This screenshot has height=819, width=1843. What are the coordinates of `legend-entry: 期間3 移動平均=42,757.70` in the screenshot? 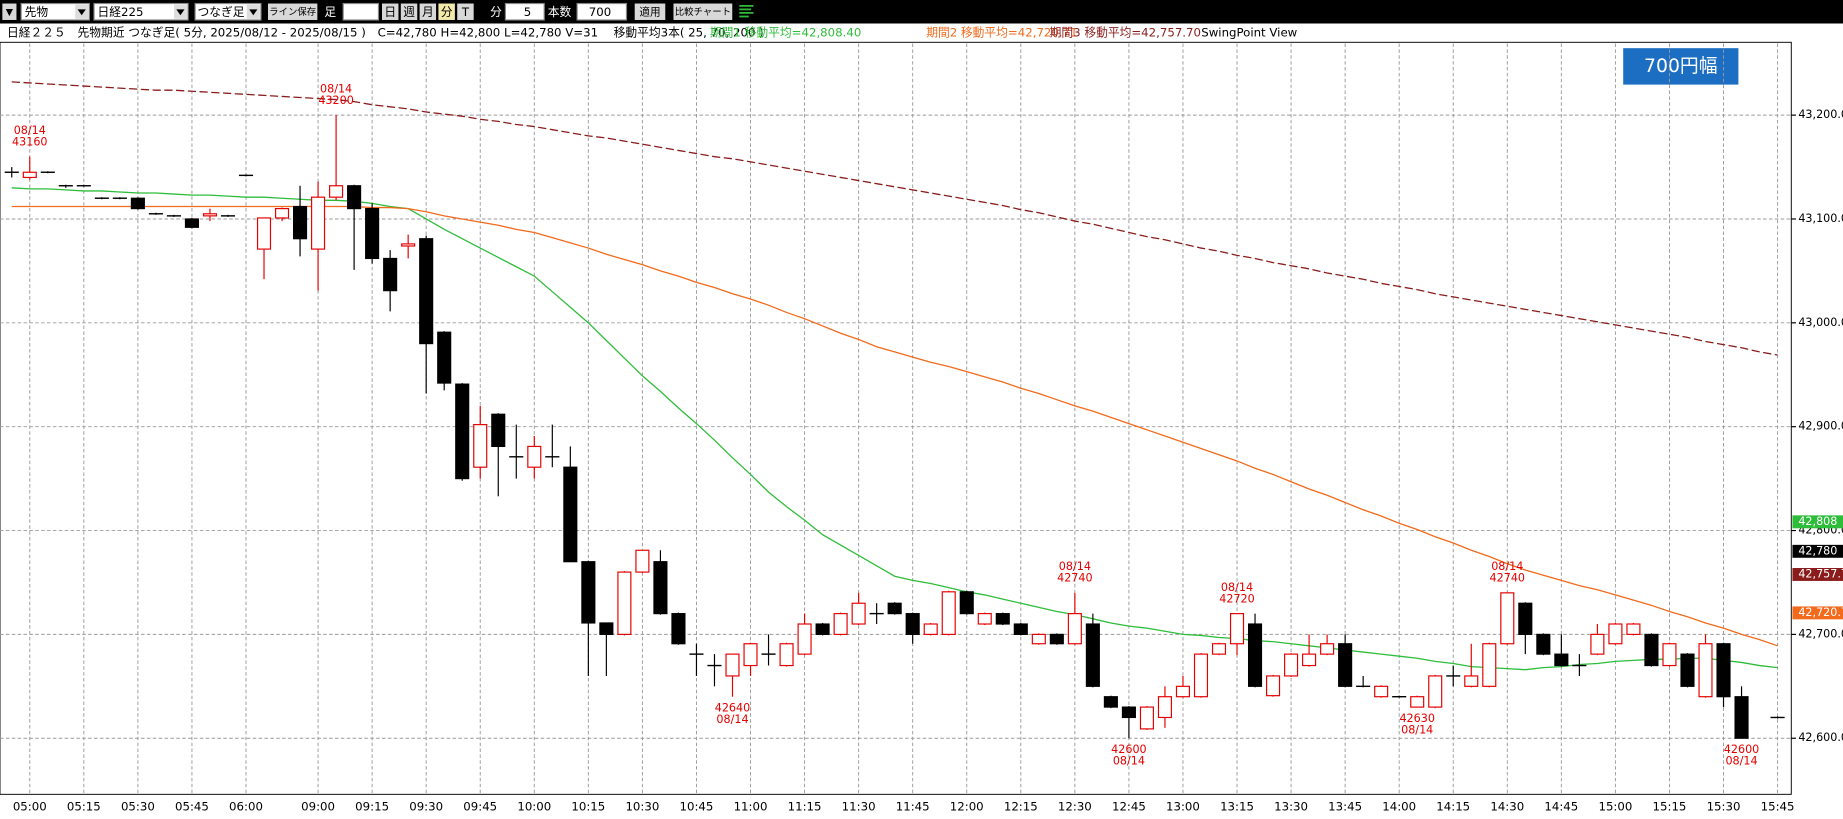 It's located at (1125, 32).